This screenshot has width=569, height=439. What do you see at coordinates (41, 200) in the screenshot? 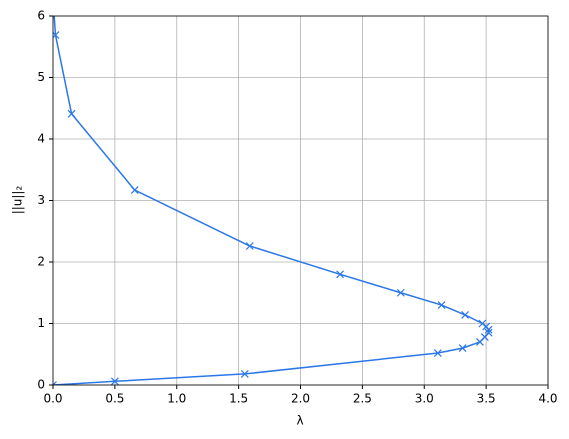
I see `y-tick-label: 3` at bounding box center [41, 200].